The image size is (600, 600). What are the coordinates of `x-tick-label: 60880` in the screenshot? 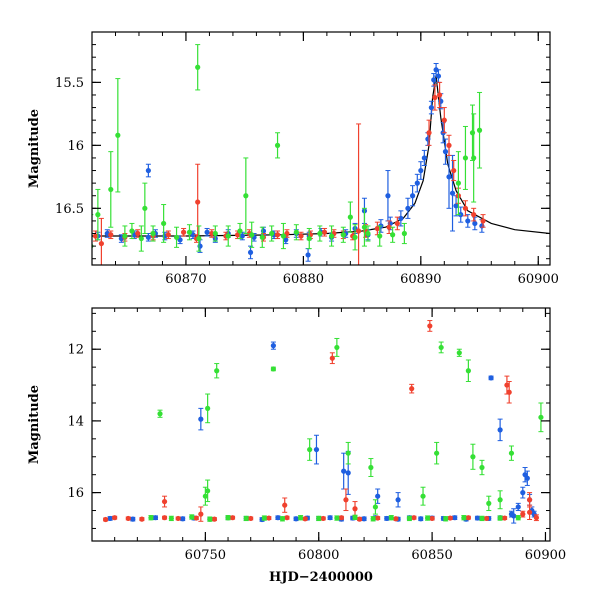 It's located at (303, 279).